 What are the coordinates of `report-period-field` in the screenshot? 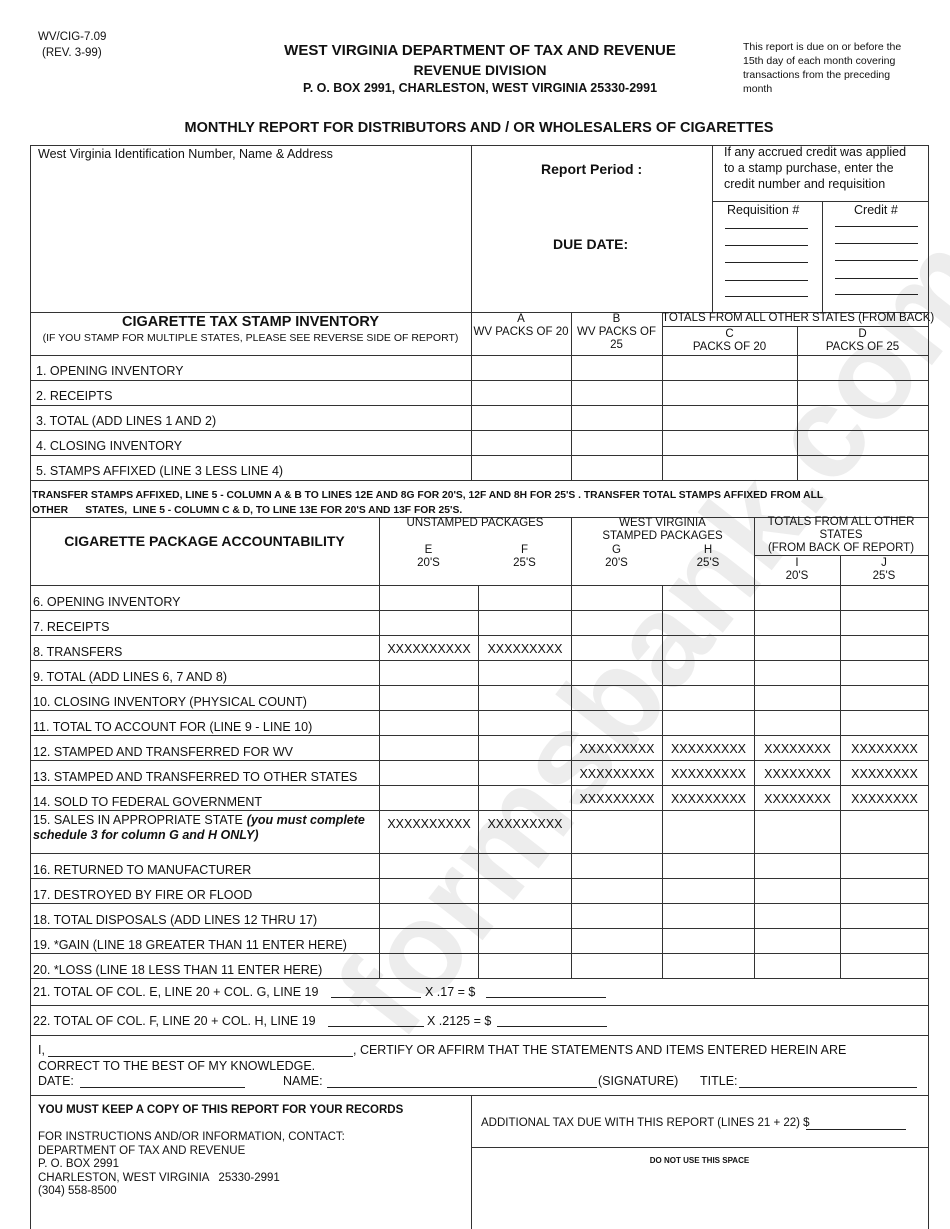 It's located at (591, 200).